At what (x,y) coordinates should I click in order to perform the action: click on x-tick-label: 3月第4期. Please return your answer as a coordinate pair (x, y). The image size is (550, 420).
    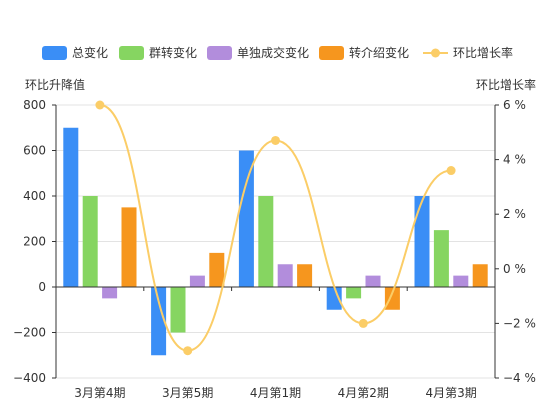
    Looking at the image, I should click on (99, 393).